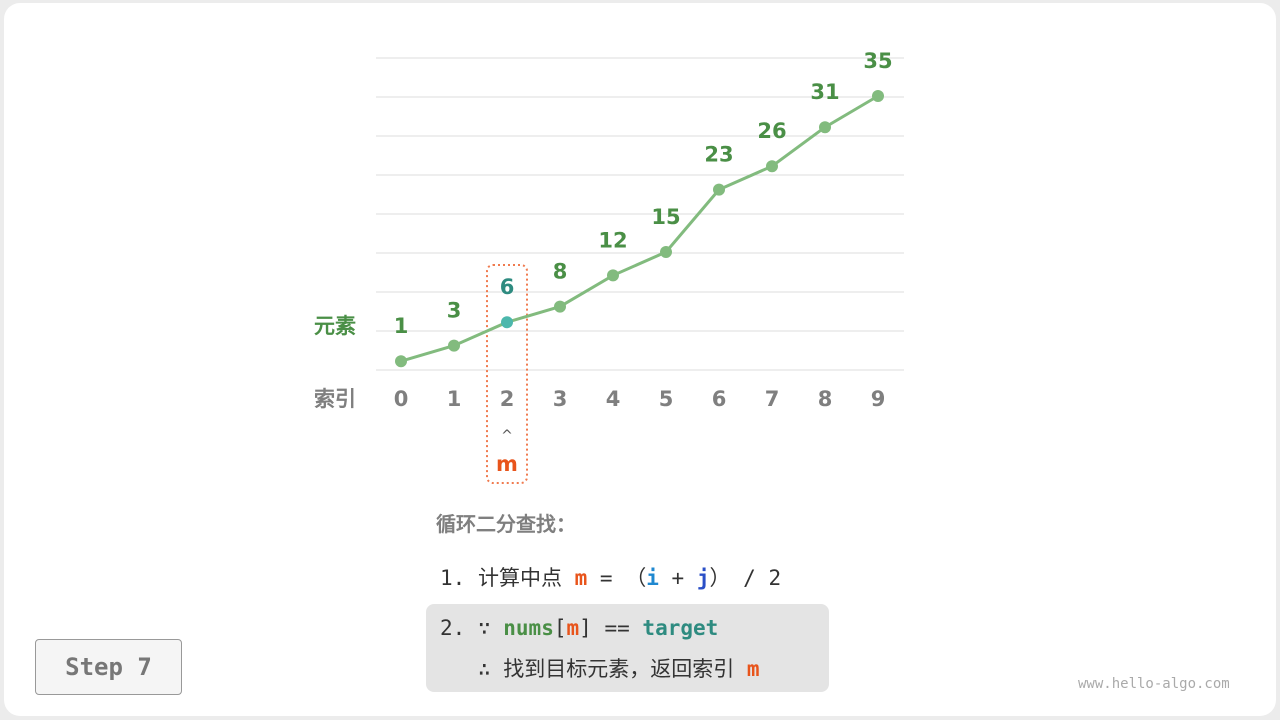 This screenshot has height=720, width=1280. I want to click on value-label: 8, so click(560, 272).